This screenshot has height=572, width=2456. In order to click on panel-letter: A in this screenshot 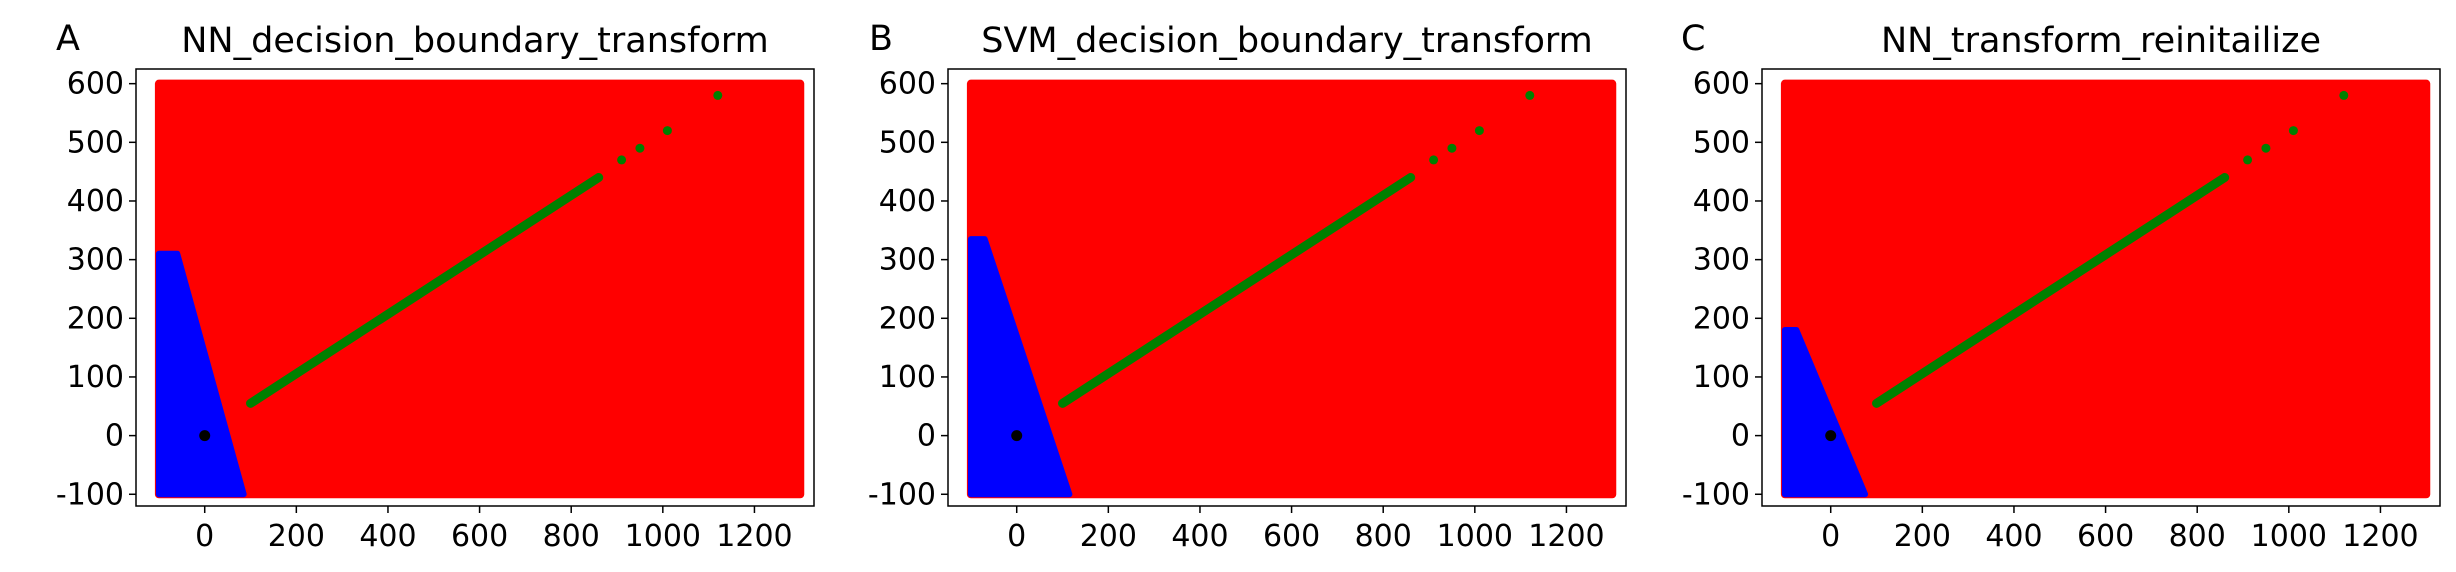, I will do `click(68, 39)`.